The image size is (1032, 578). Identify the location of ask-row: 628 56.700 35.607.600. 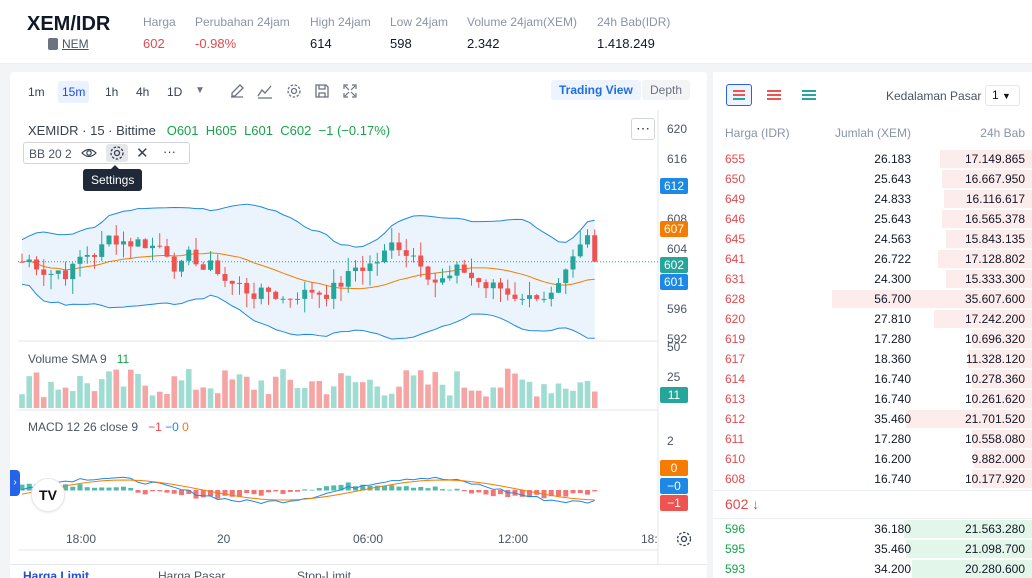
(872, 299).